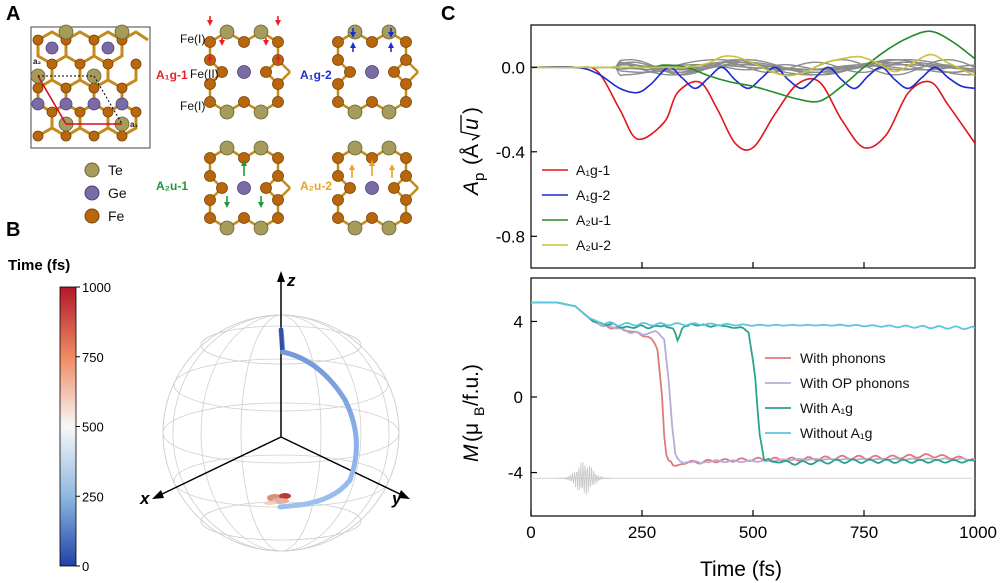 This screenshot has width=1000, height=583. Describe the element at coordinates (375, 188) in the screenshot. I see `mode-a2u-2-structure` at that location.